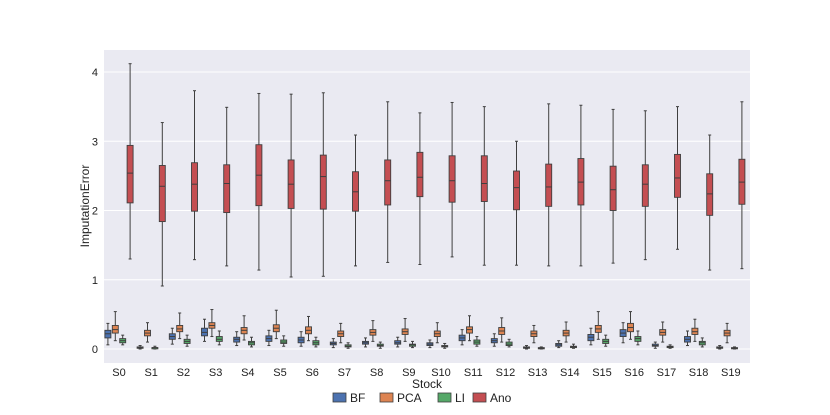 The width and height of the screenshot is (830, 415). I want to click on box-ano-s14, so click(581, 185).